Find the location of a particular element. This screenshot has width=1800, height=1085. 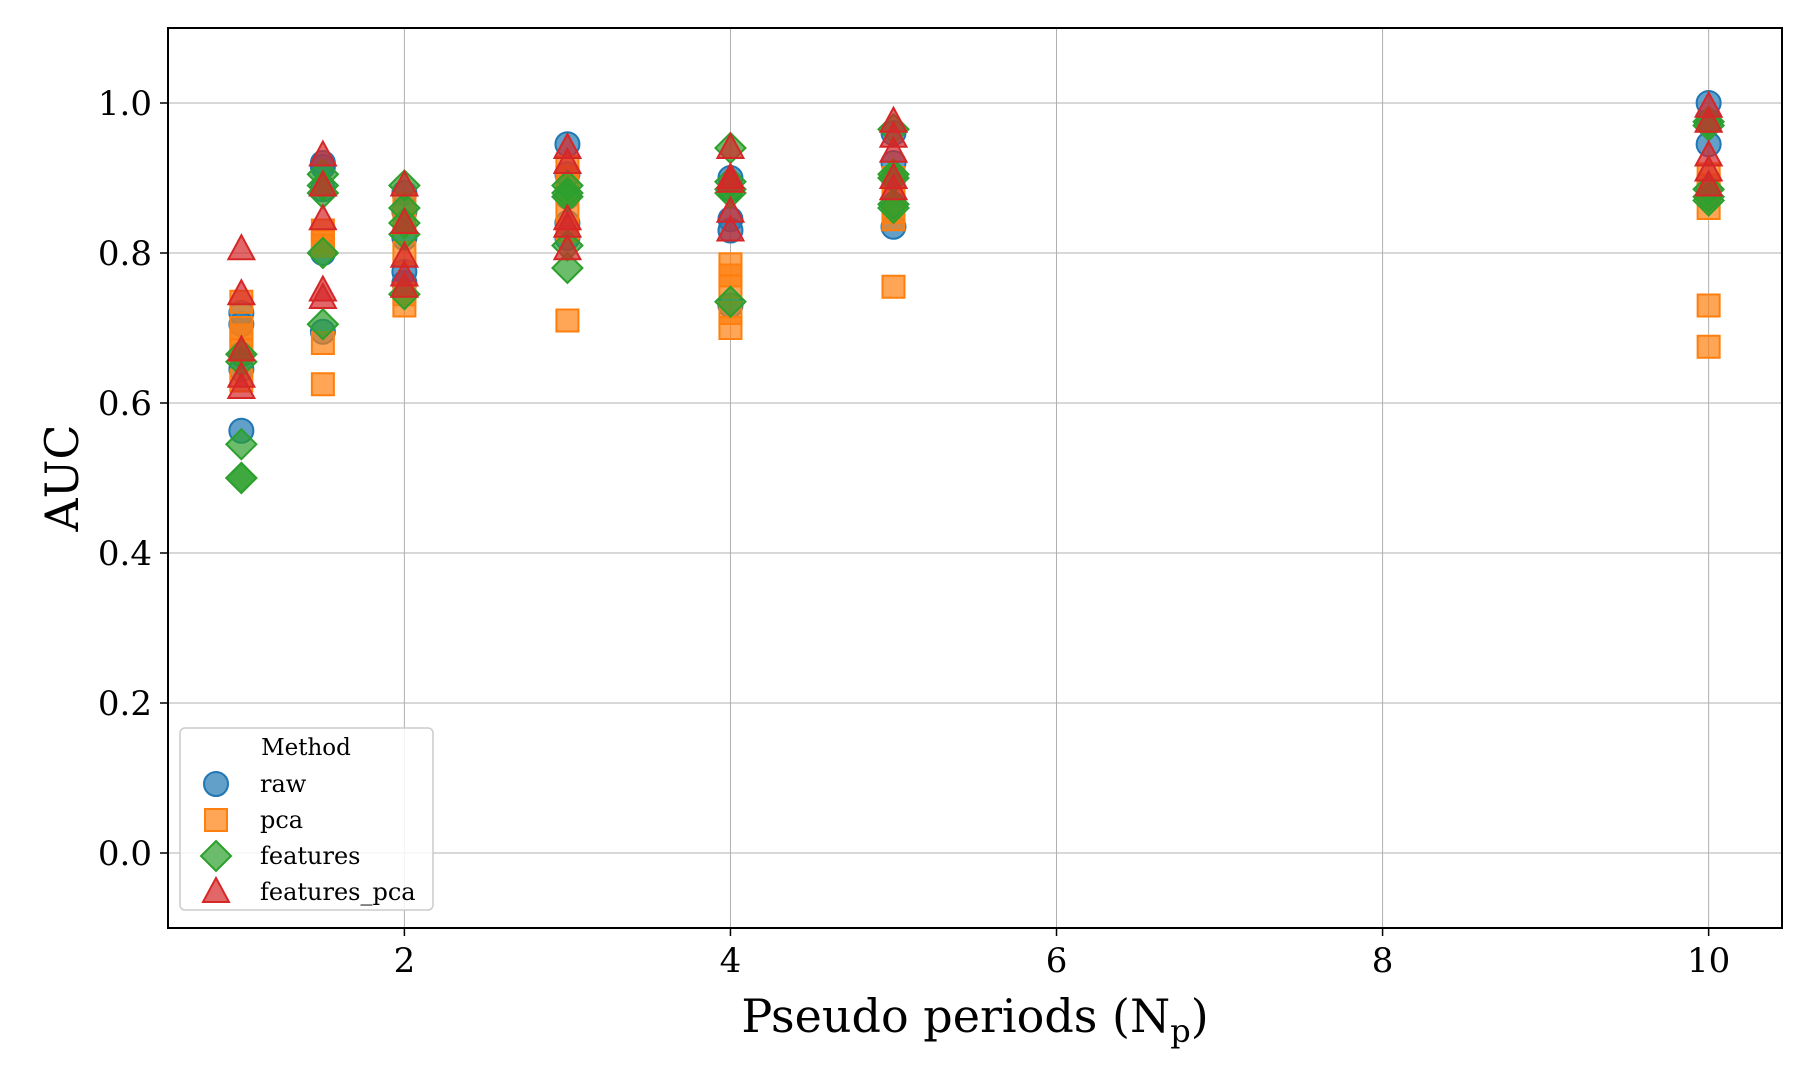

square-icon is located at coordinates (216, 820).